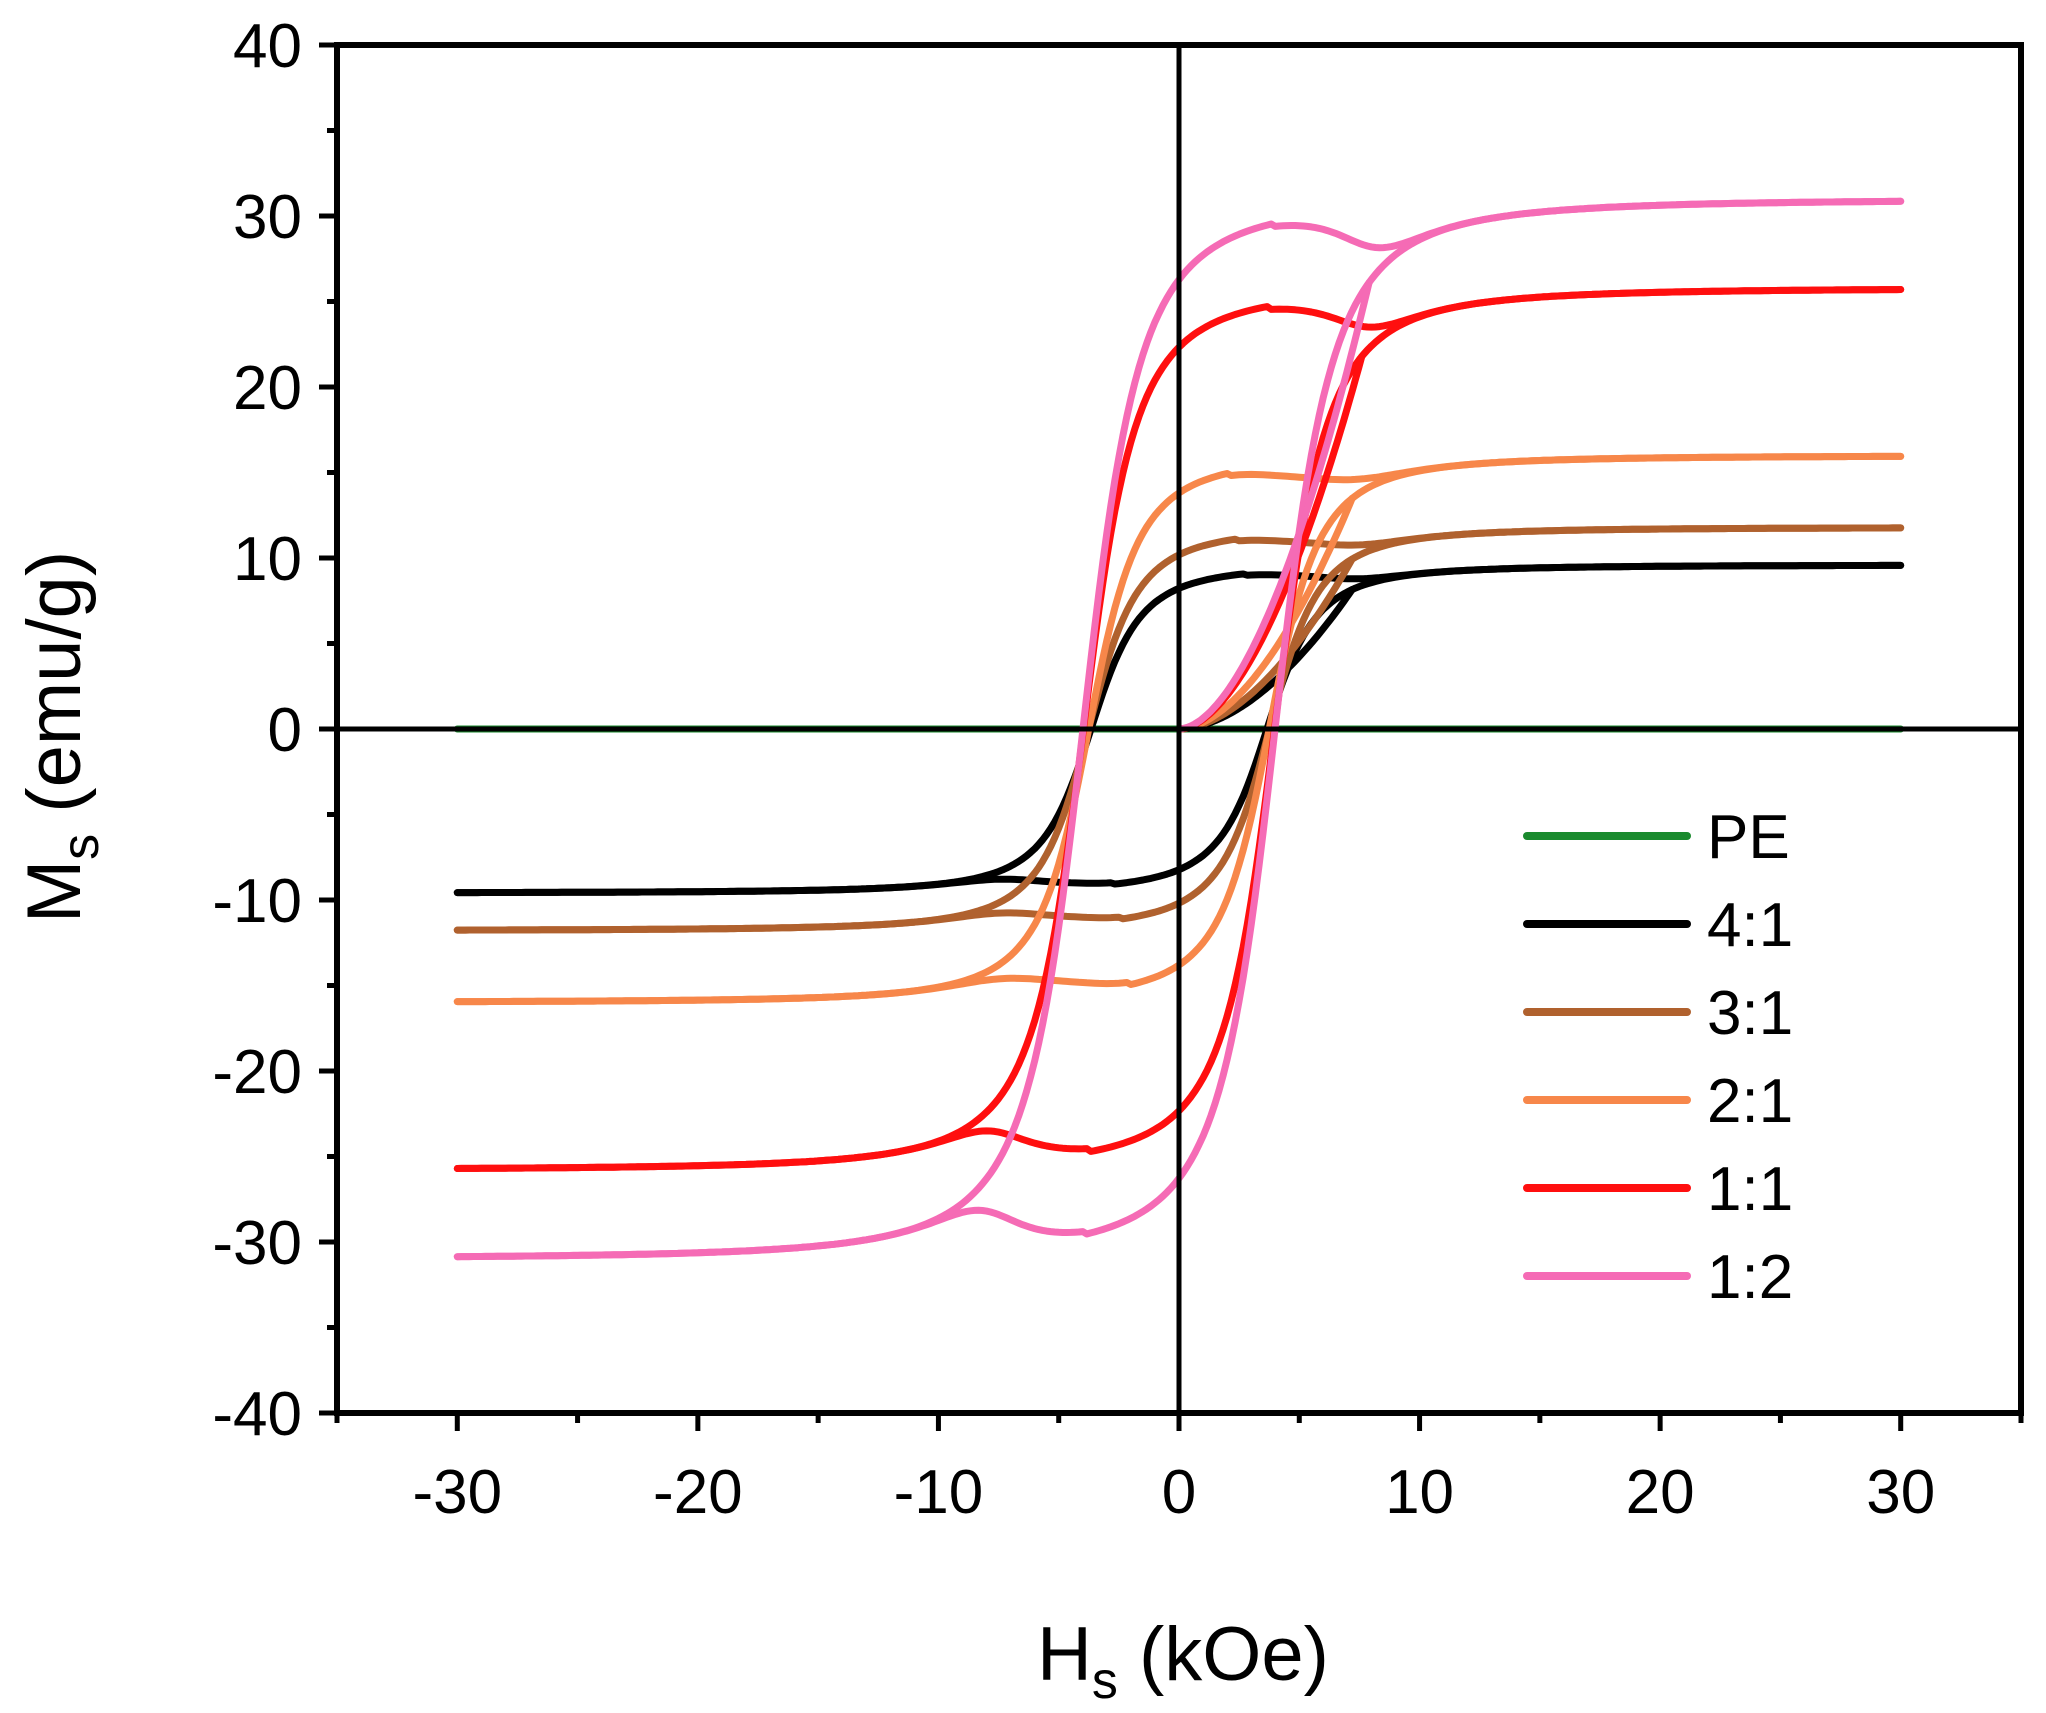 The height and width of the screenshot is (1713, 2046). Describe the element at coordinates (1658, 1189) in the screenshot. I see `legend-item-1-1: 1:1` at that location.